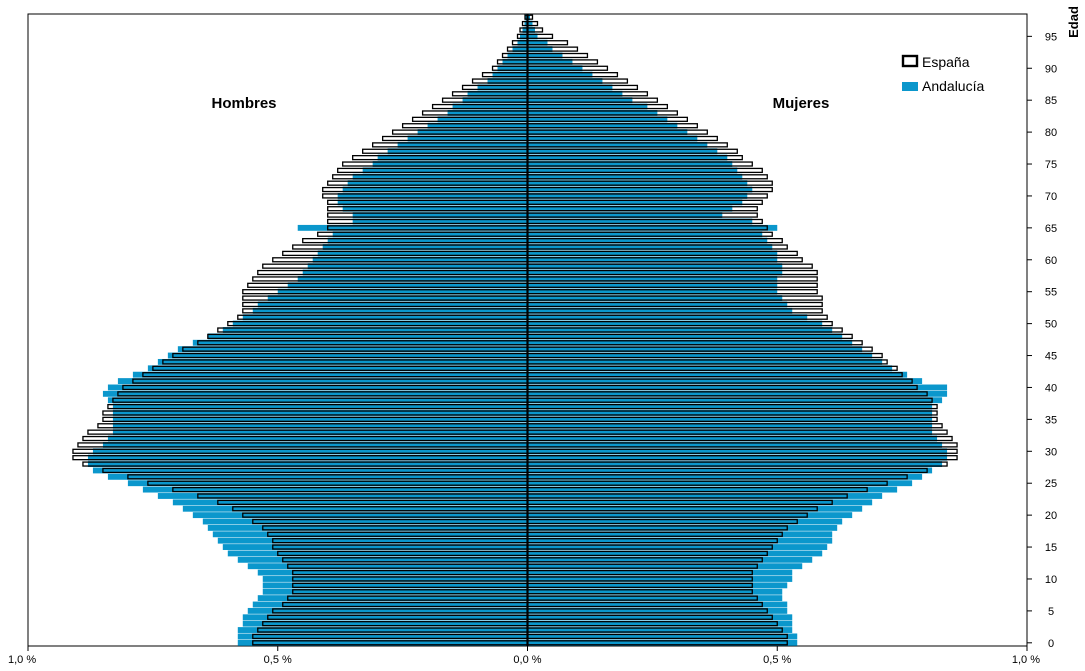 The width and height of the screenshot is (1085, 671). I want to click on y-tick-label-45: 45, so click(1051, 357).